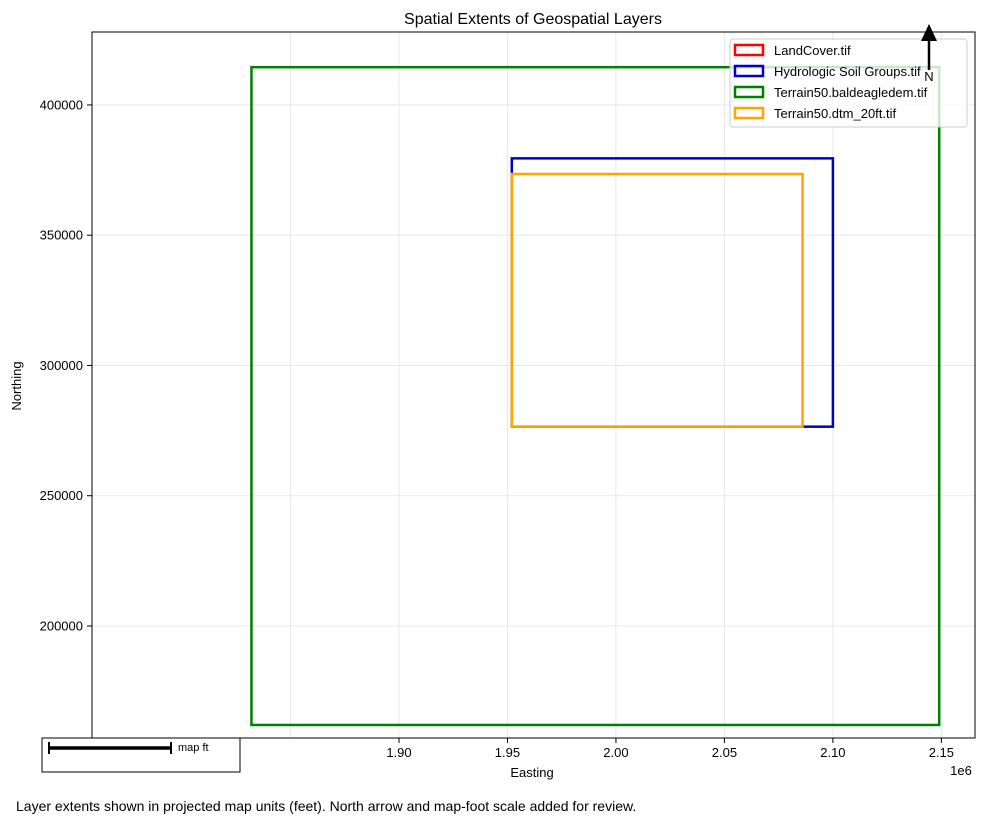 The height and width of the screenshot is (828, 983). I want to click on legend-label: Terrain50.baldeagledem.tif, so click(851, 92).